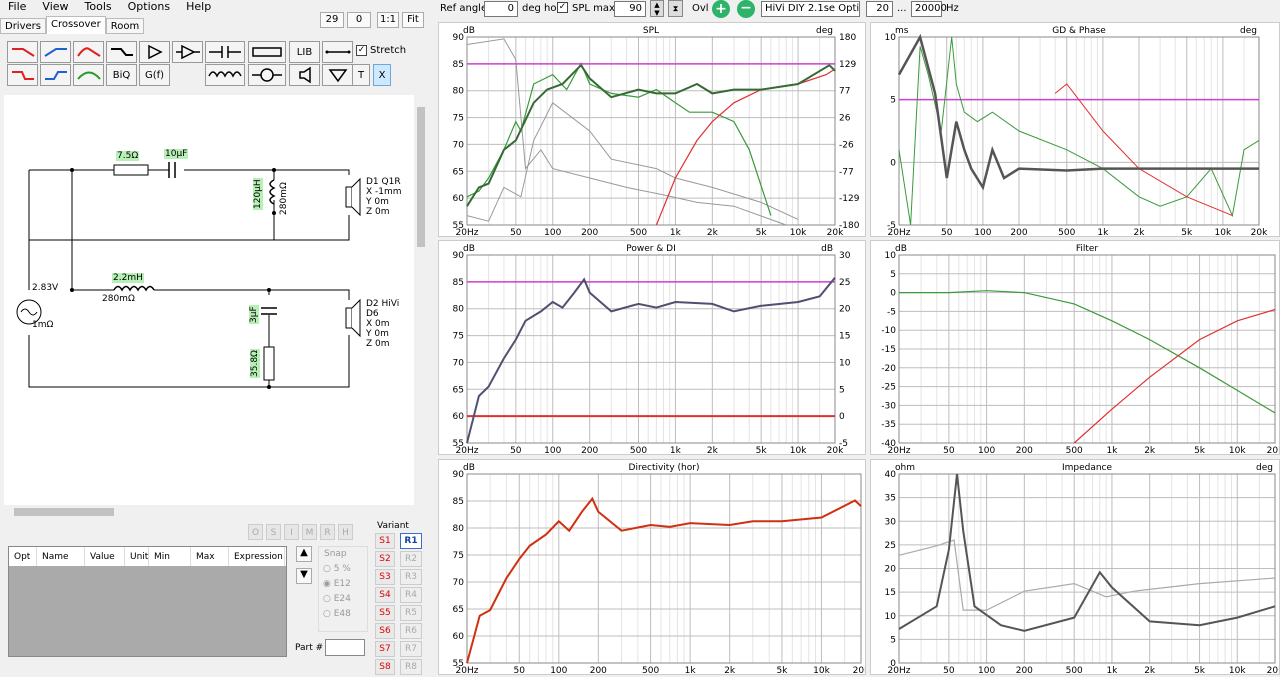  I want to click on r1-label: 7.5Ω, so click(128, 156).